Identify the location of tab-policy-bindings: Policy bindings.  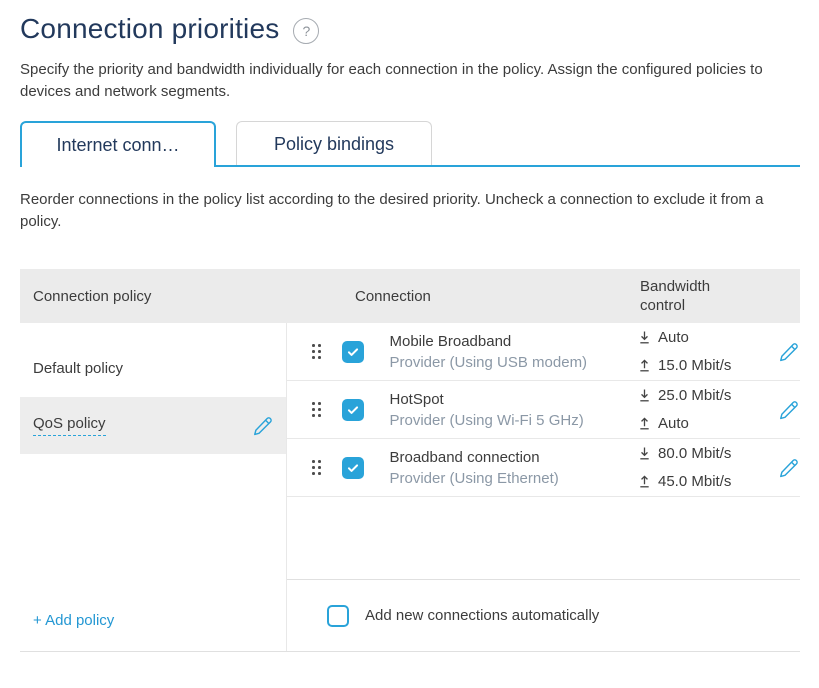
(334, 144).